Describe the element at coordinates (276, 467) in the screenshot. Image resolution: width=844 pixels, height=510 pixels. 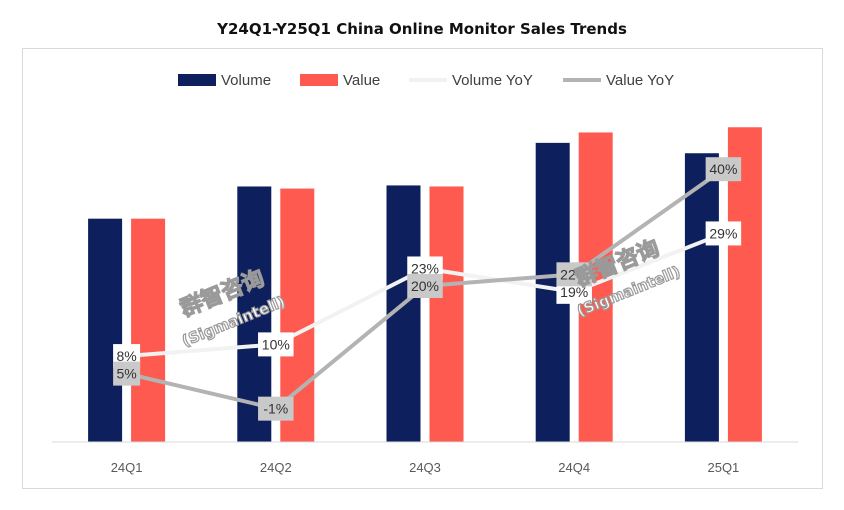
I see `x-tick-label: 24Q2` at that location.